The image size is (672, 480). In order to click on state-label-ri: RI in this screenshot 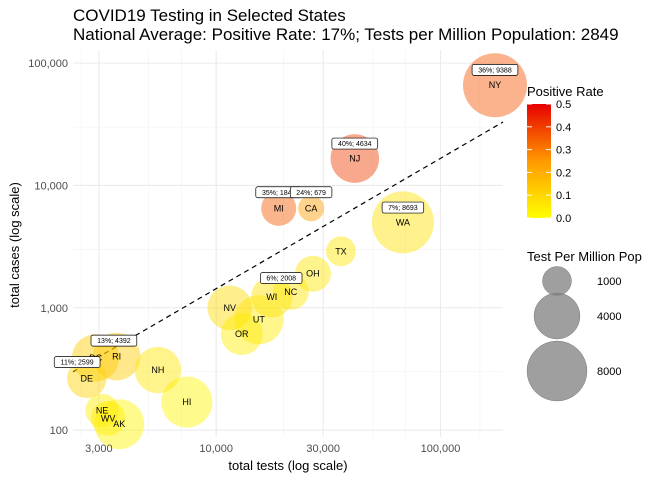, I will do `click(116, 357)`.